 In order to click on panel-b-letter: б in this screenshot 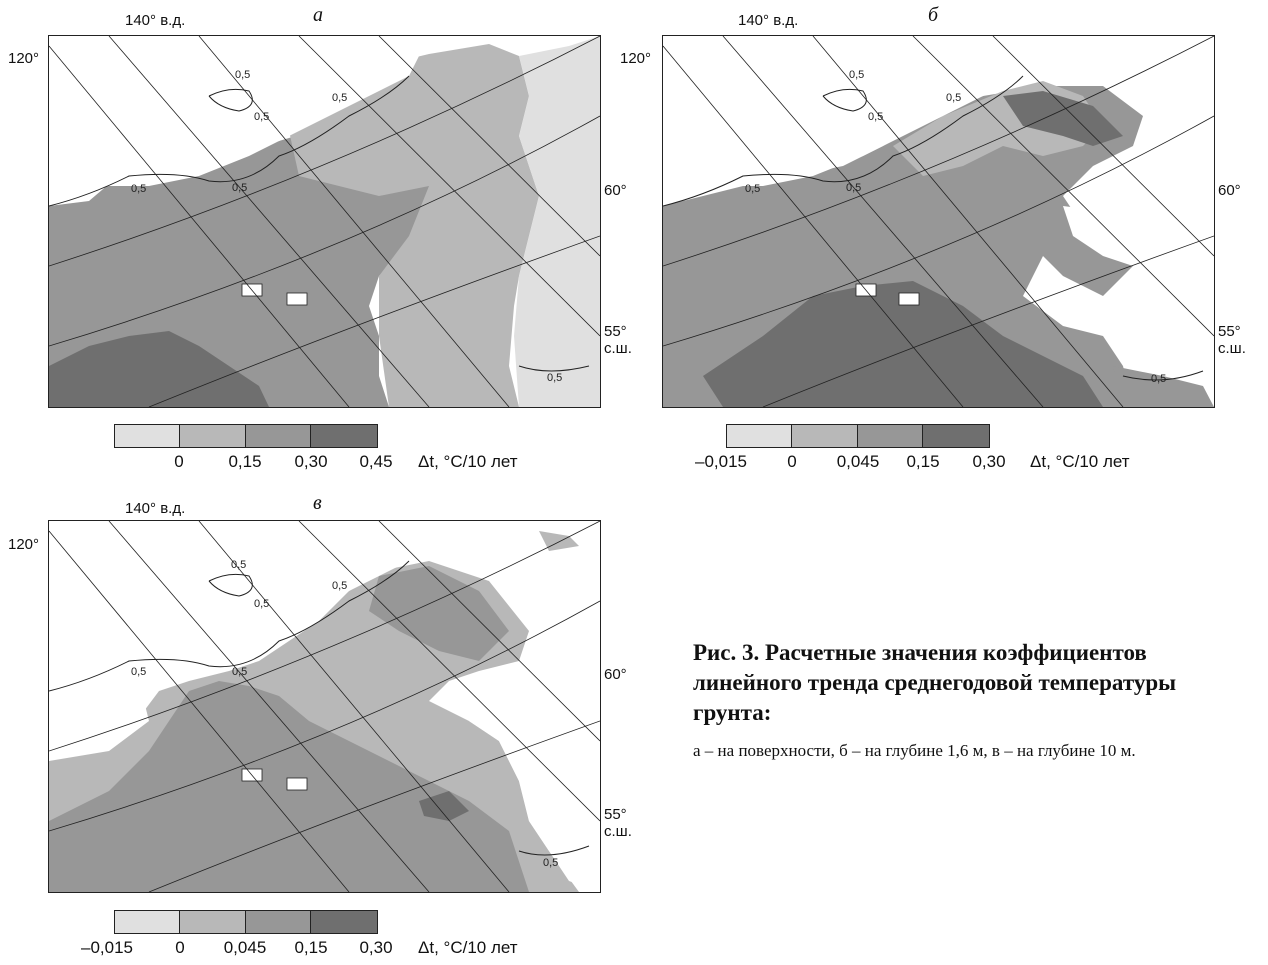, I will do `click(933, 15)`.